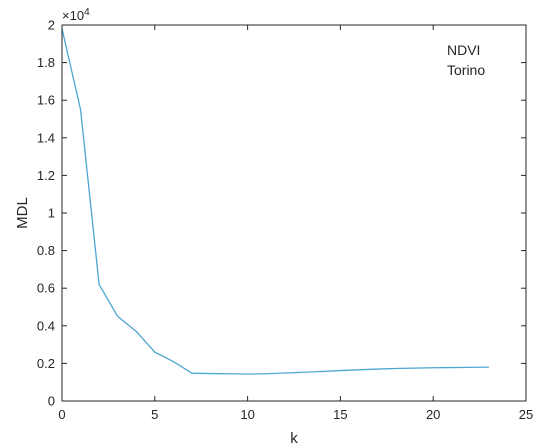  I want to click on y-tick-label: 0, so click(51, 401).